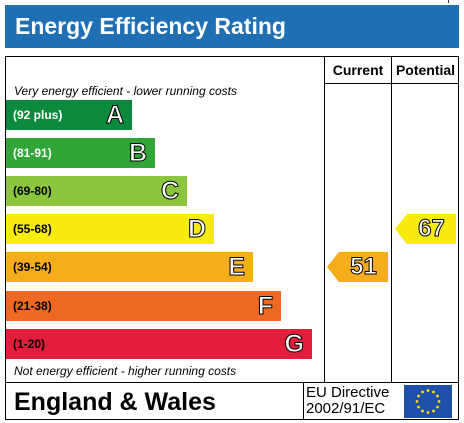 This screenshot has height=423, width=464. I want to click on current-rating-shape, so click(357, 267).